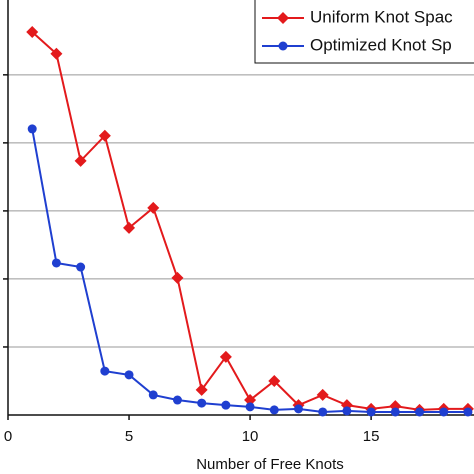  Describe the element at coordinates (371, 436) in the screenshot. I see `x-tick-label: 15` at that location.